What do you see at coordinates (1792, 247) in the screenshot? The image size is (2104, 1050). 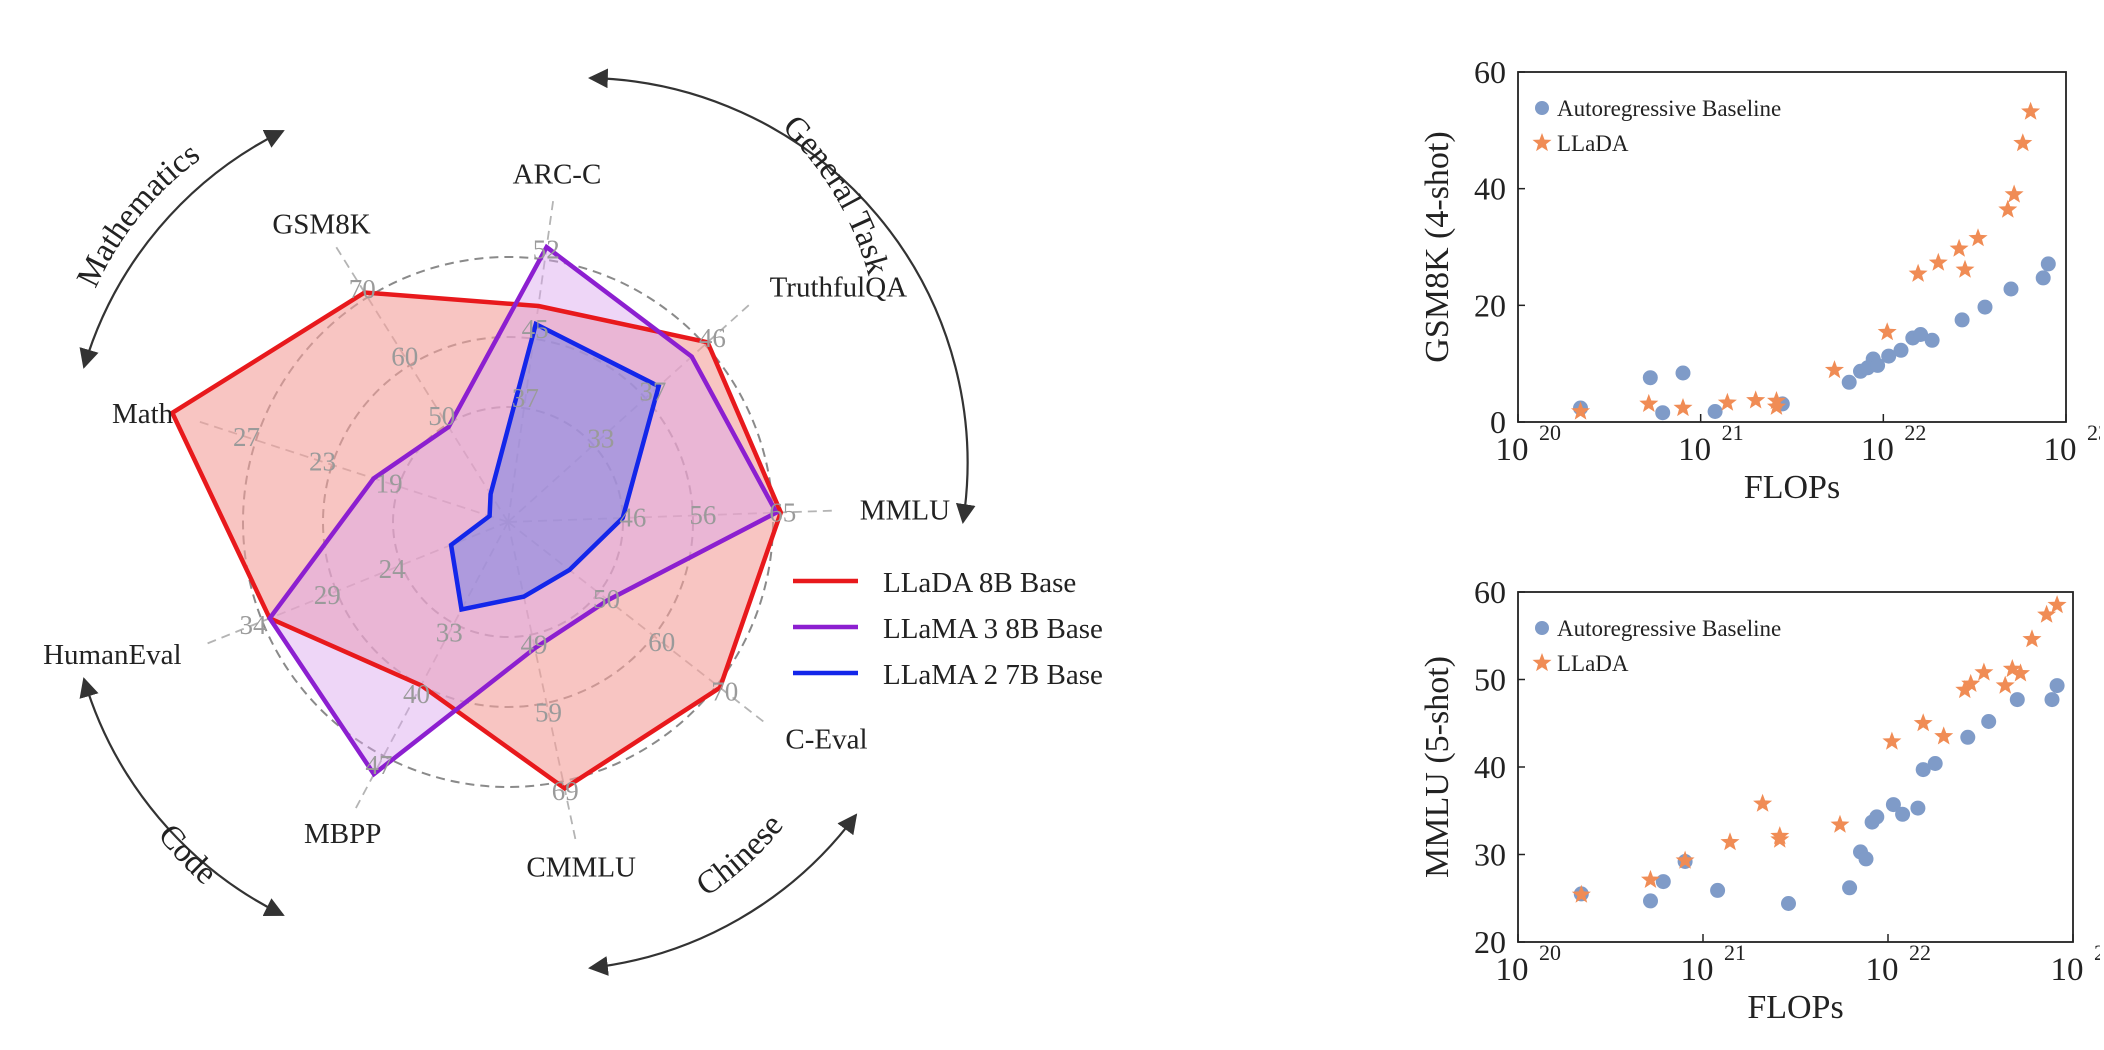 I see `plot-frame` at bounding box center [1792, 247].